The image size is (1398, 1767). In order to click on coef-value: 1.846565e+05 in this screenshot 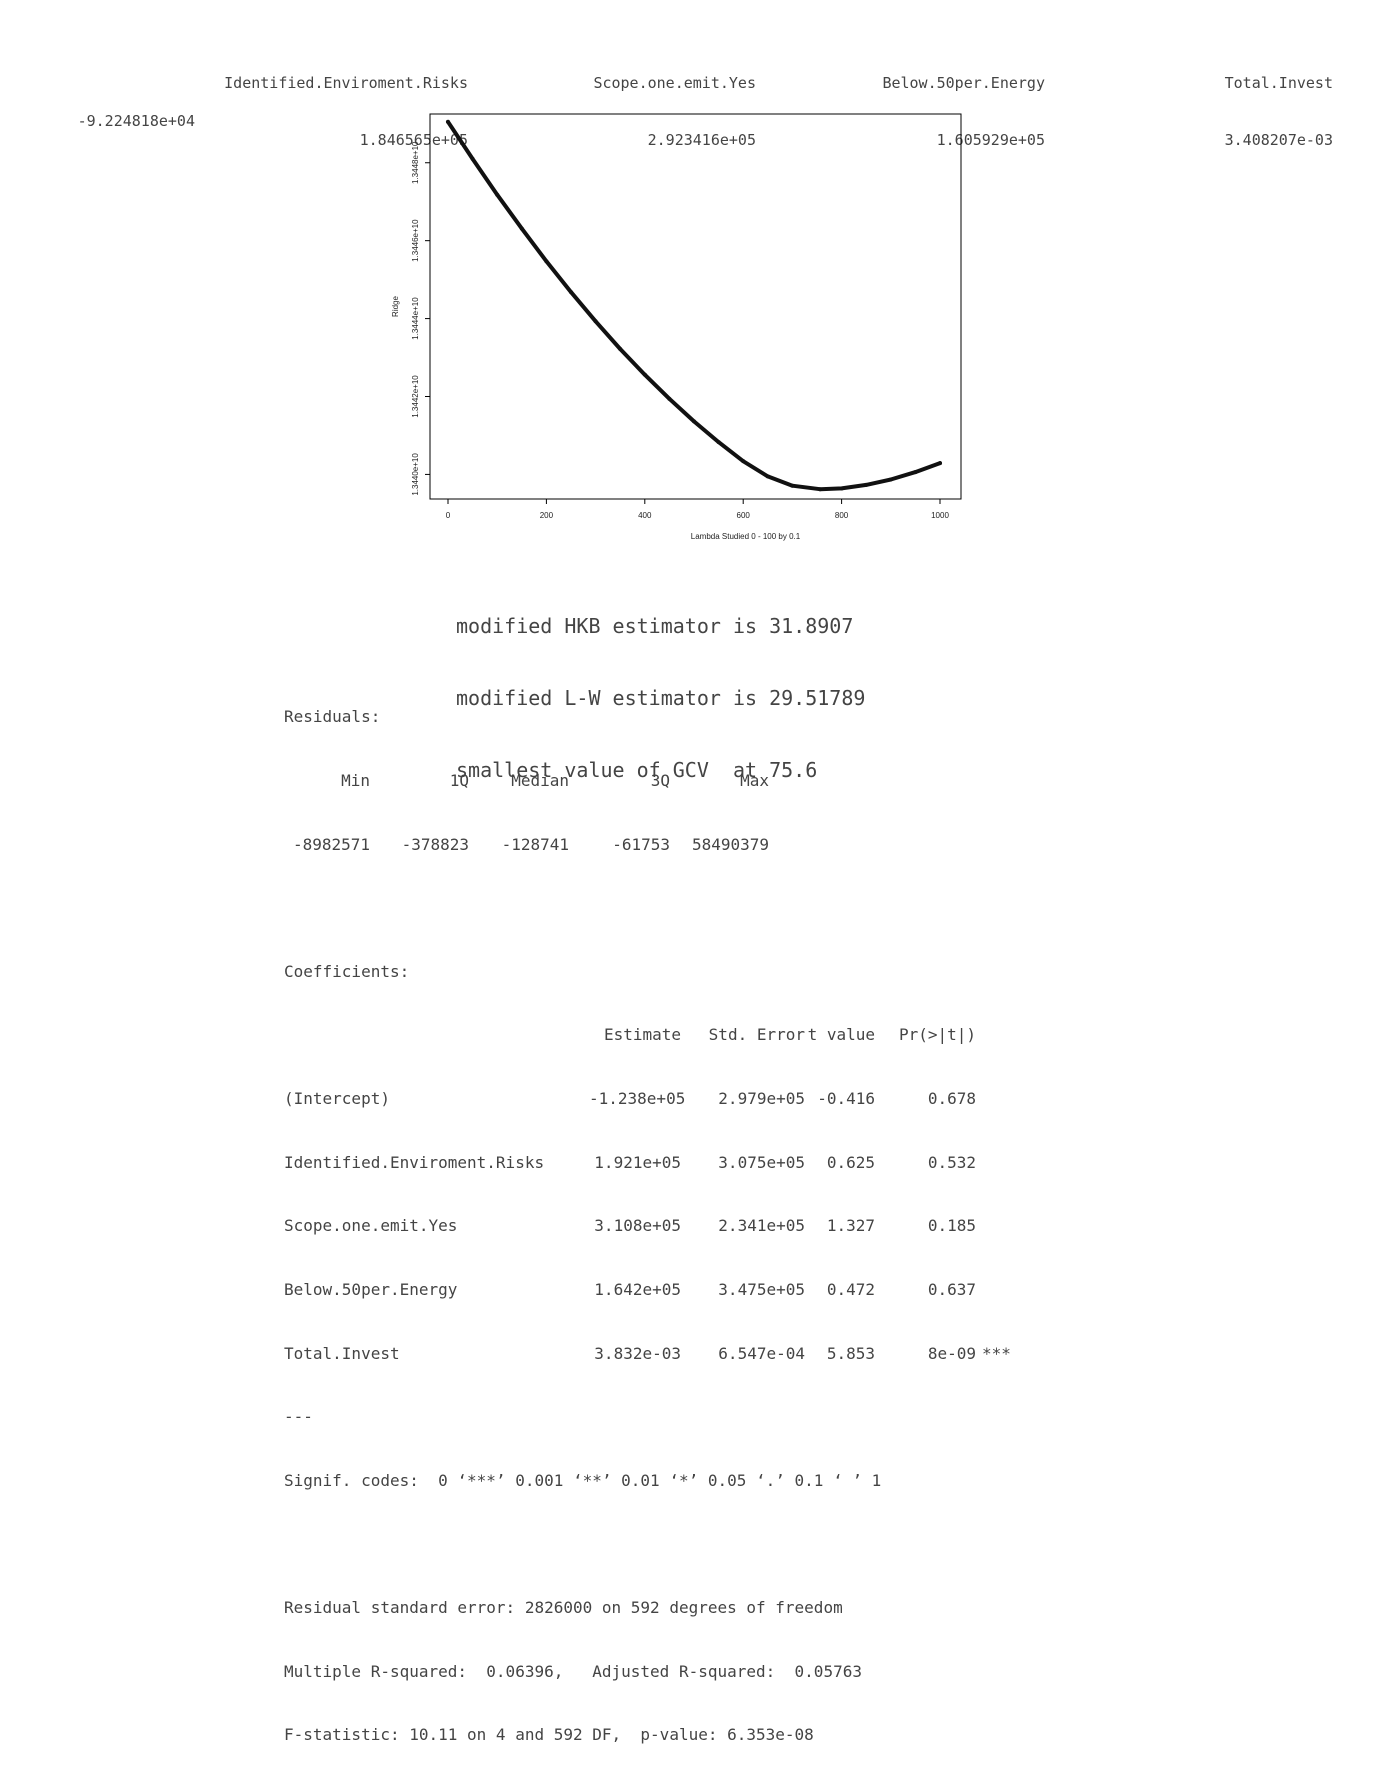, I will do `click(413, 140)`.